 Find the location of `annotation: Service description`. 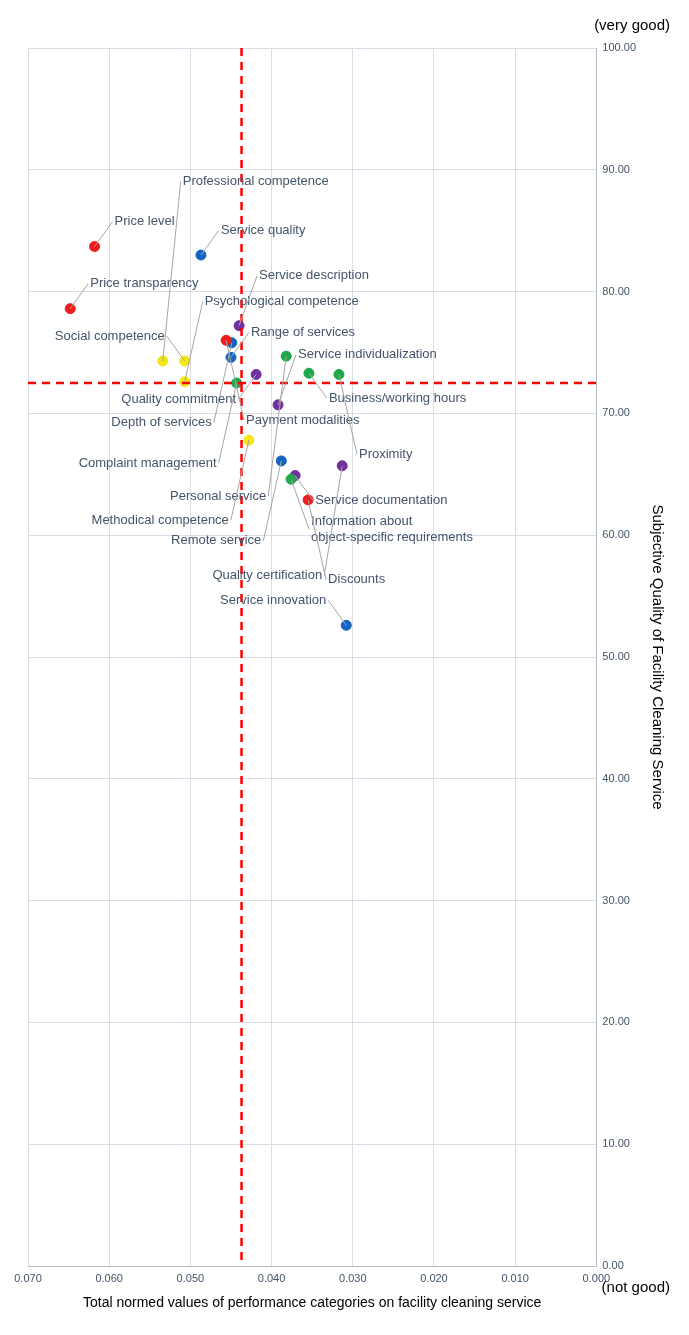

annotation: Service description is located at coordinates (314, 275).